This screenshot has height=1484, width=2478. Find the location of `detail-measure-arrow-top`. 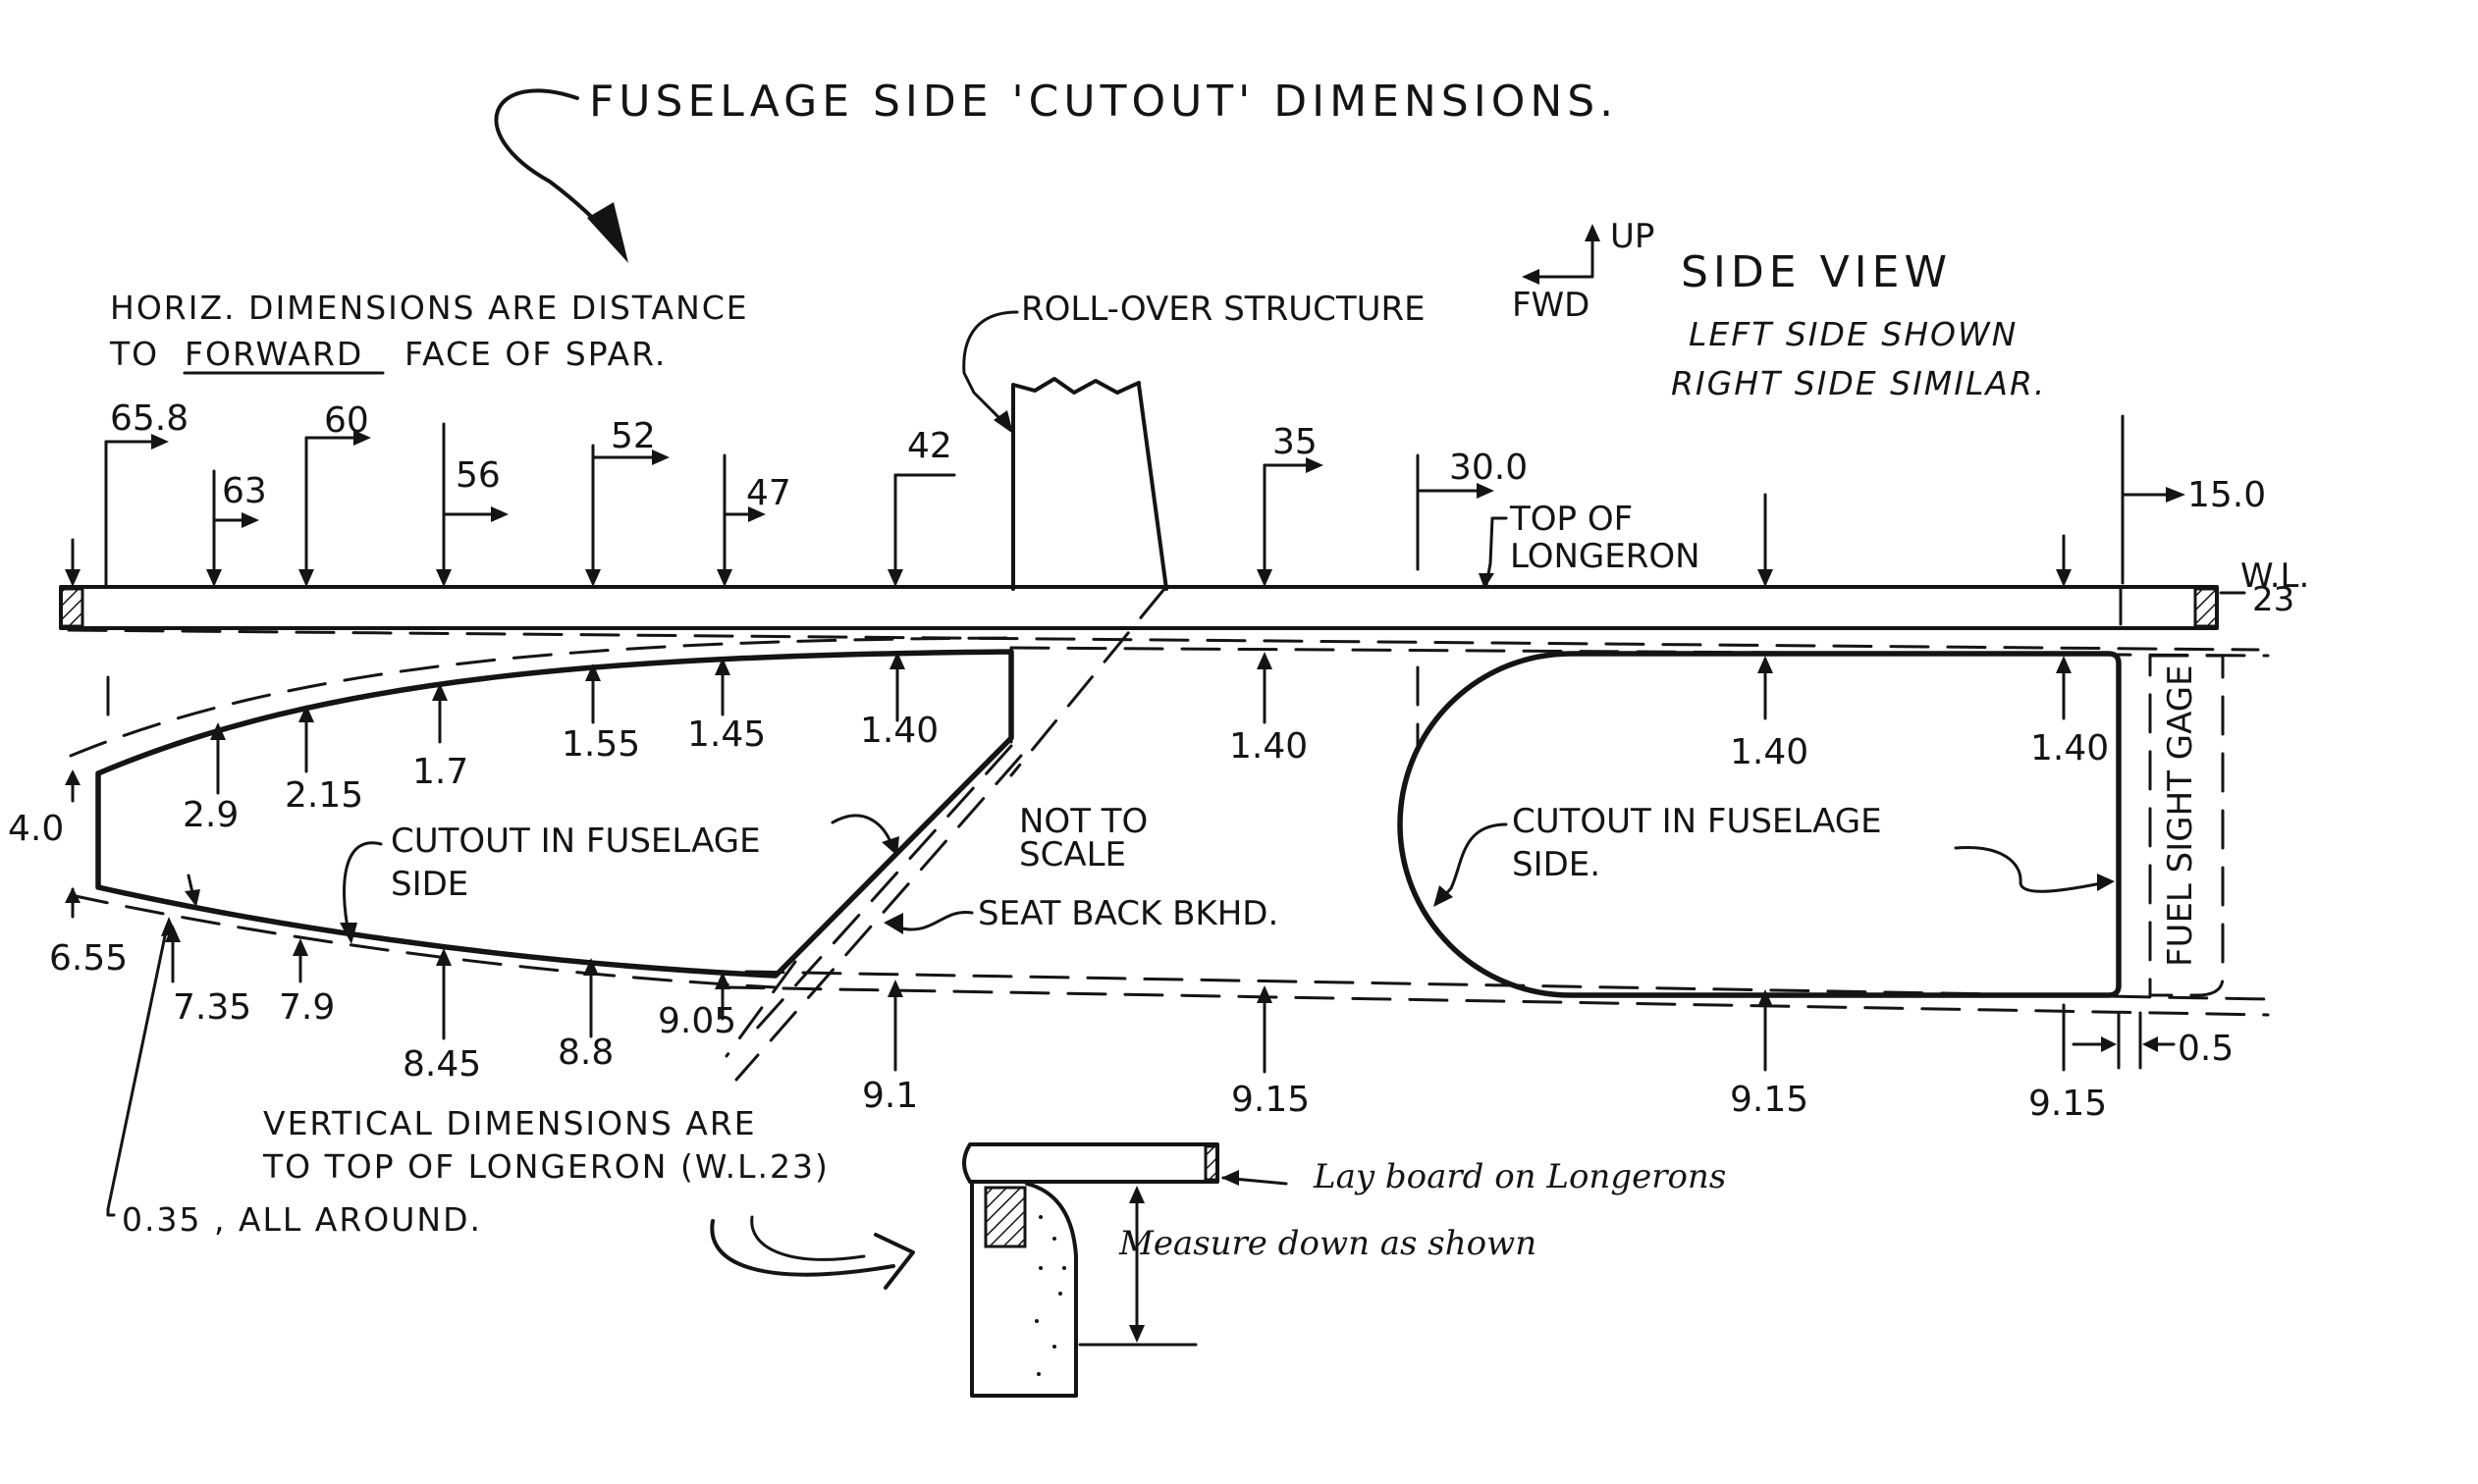

detail-measure-arrow-top is located at coordinates (1137, 1194).